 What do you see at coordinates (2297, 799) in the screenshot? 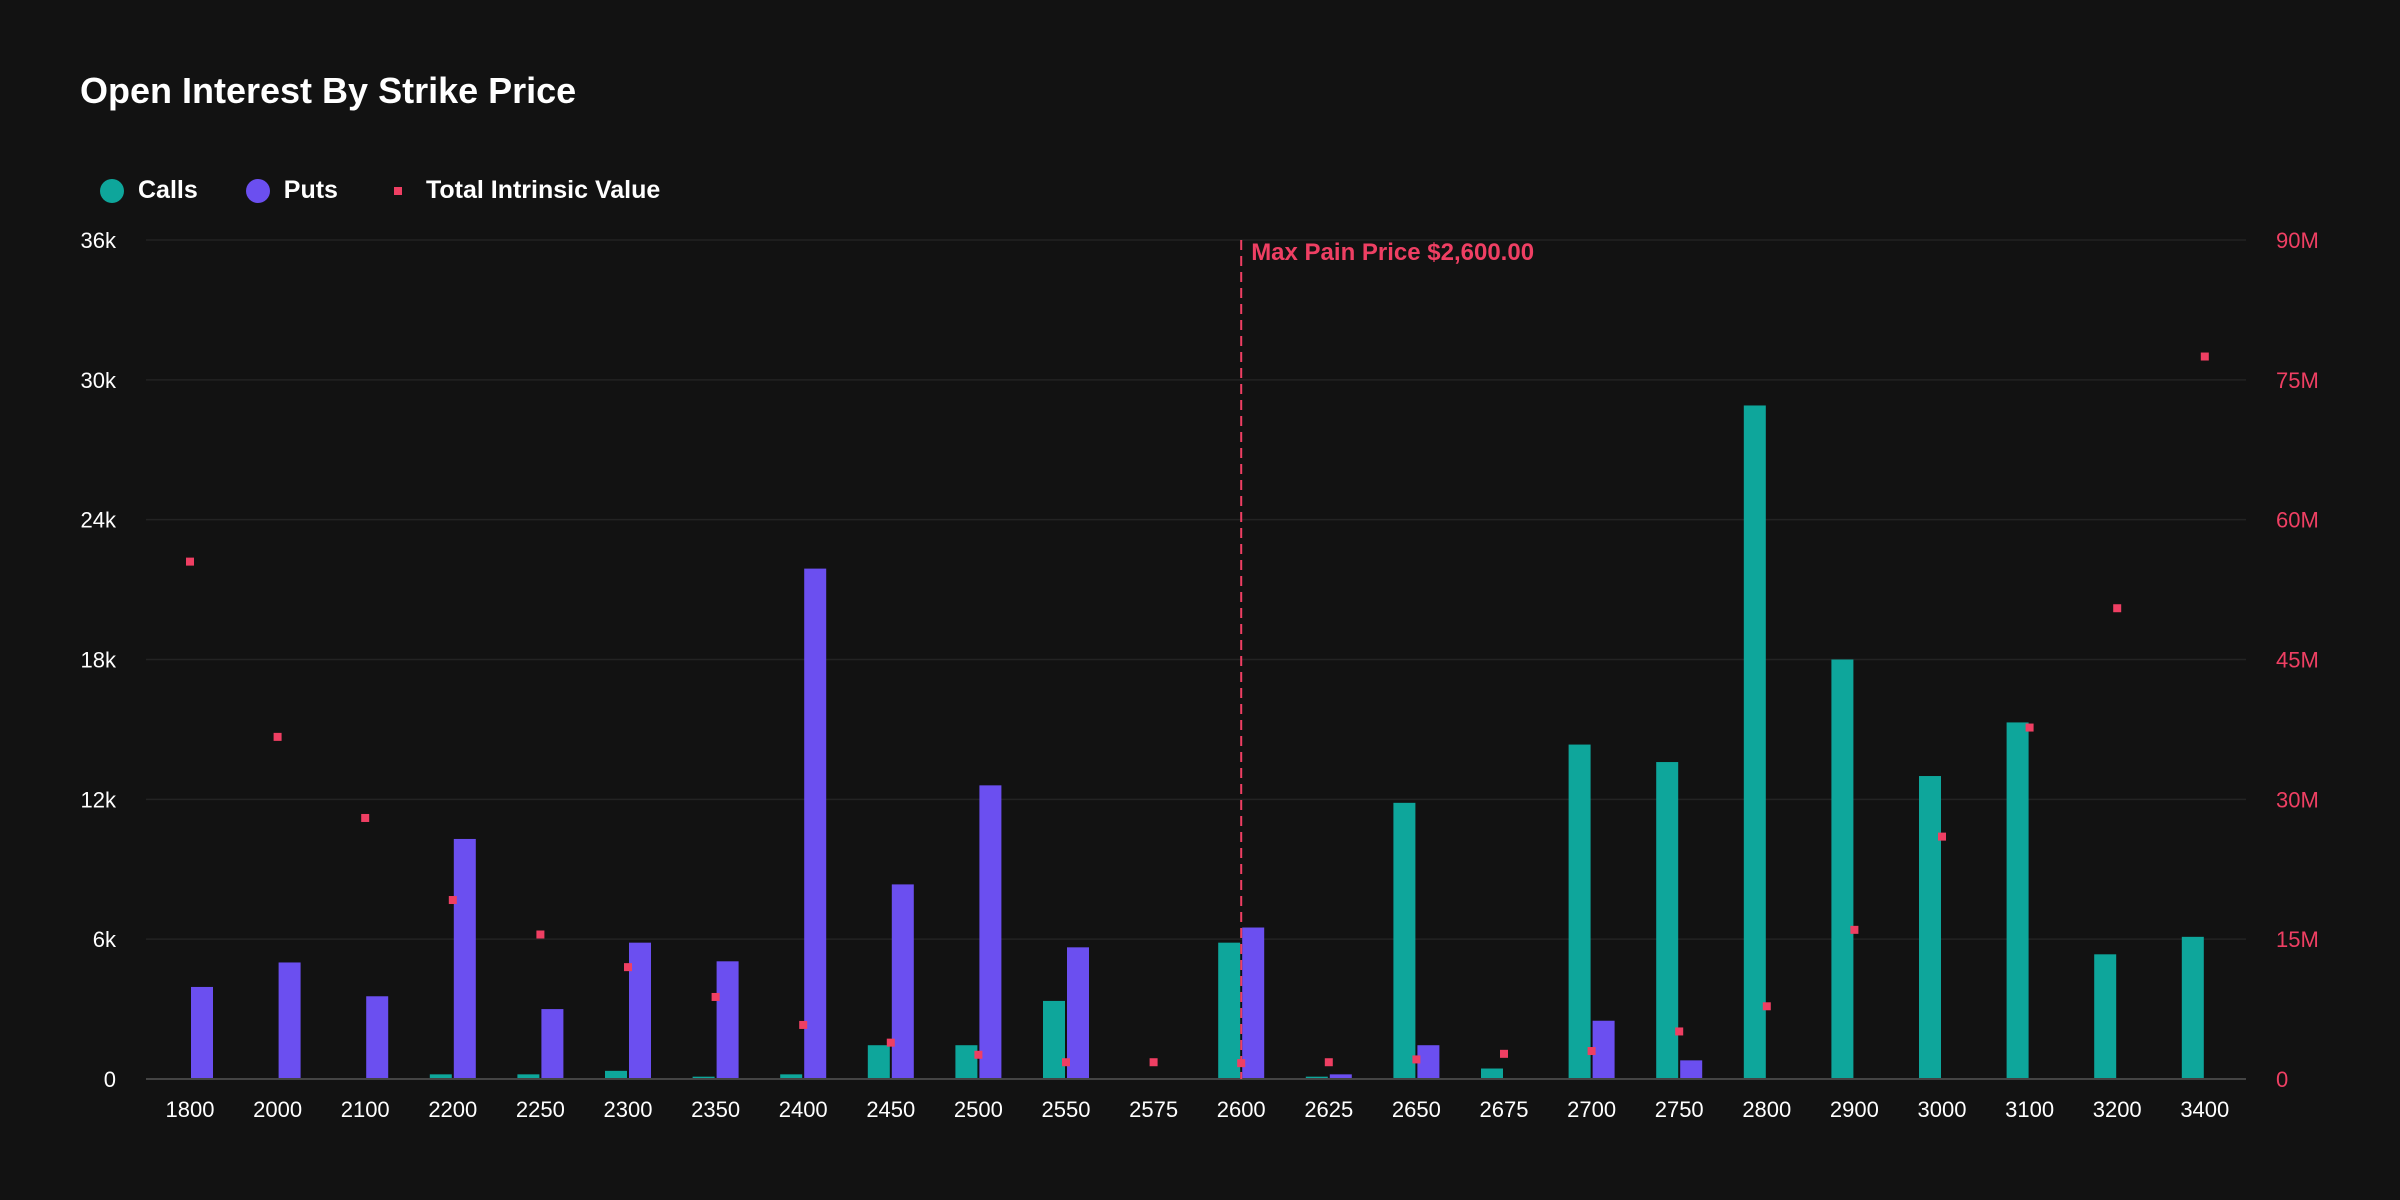
I see `y-right-tick-label: 30M` at bounding box center [2297, 799].